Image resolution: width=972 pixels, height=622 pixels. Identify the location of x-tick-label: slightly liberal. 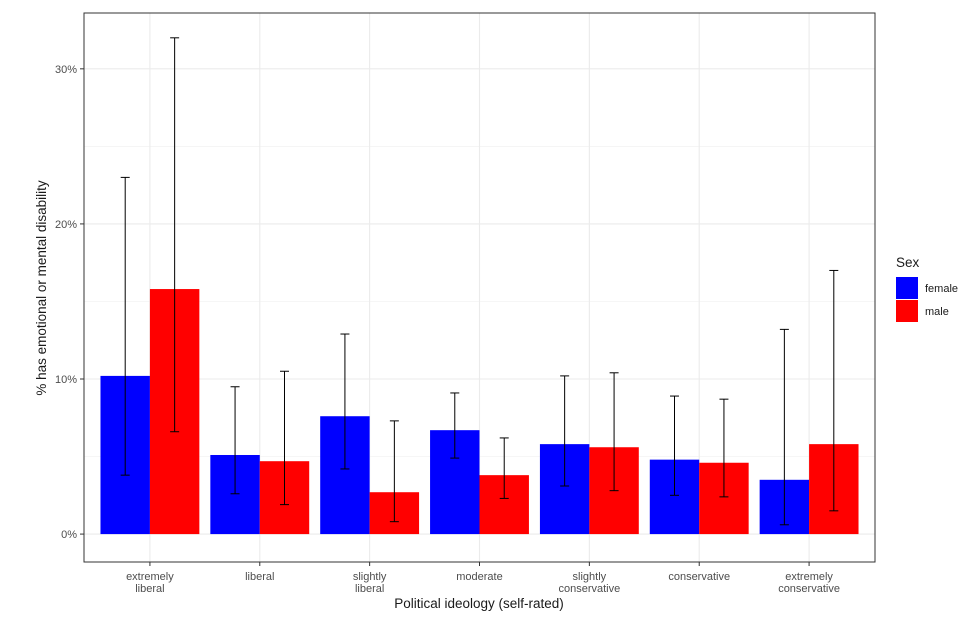
(370, 583).